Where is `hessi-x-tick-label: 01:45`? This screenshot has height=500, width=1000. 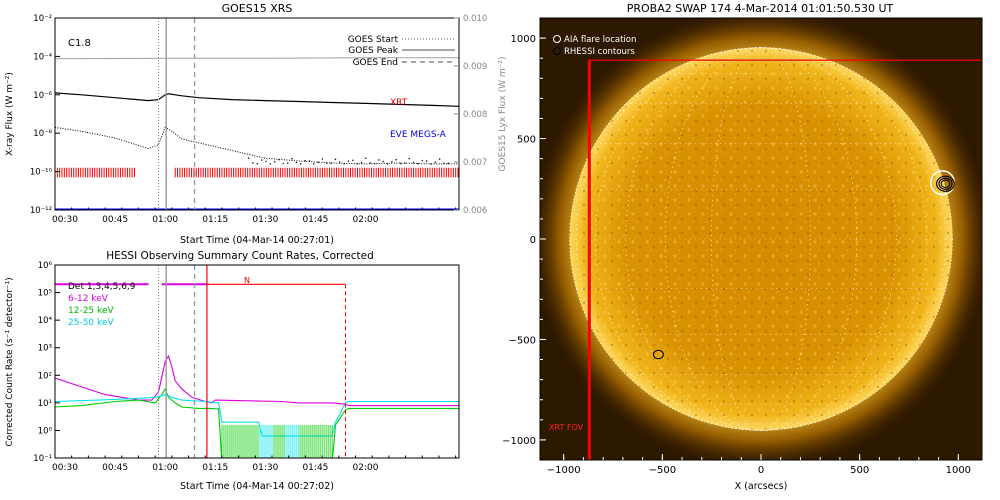 hessi-x-tick-label: 01:45 is located at coordinates (315, 468).